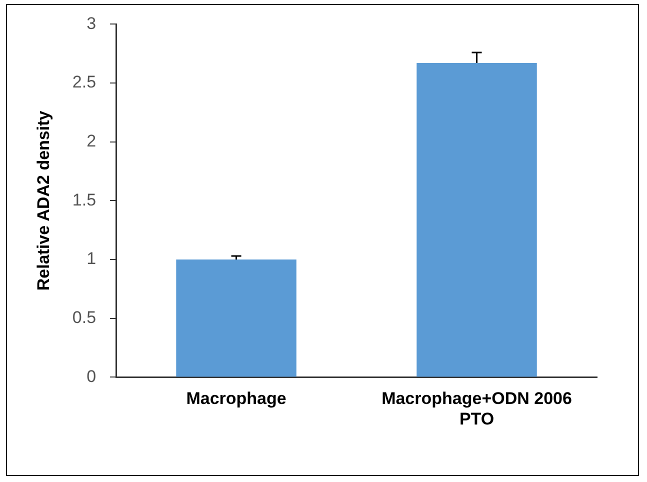 The image size is (647, 482). Describe the element at coordinates (84, 200) in the screenshot. I see `y-tick-label: 1.5` at that location.